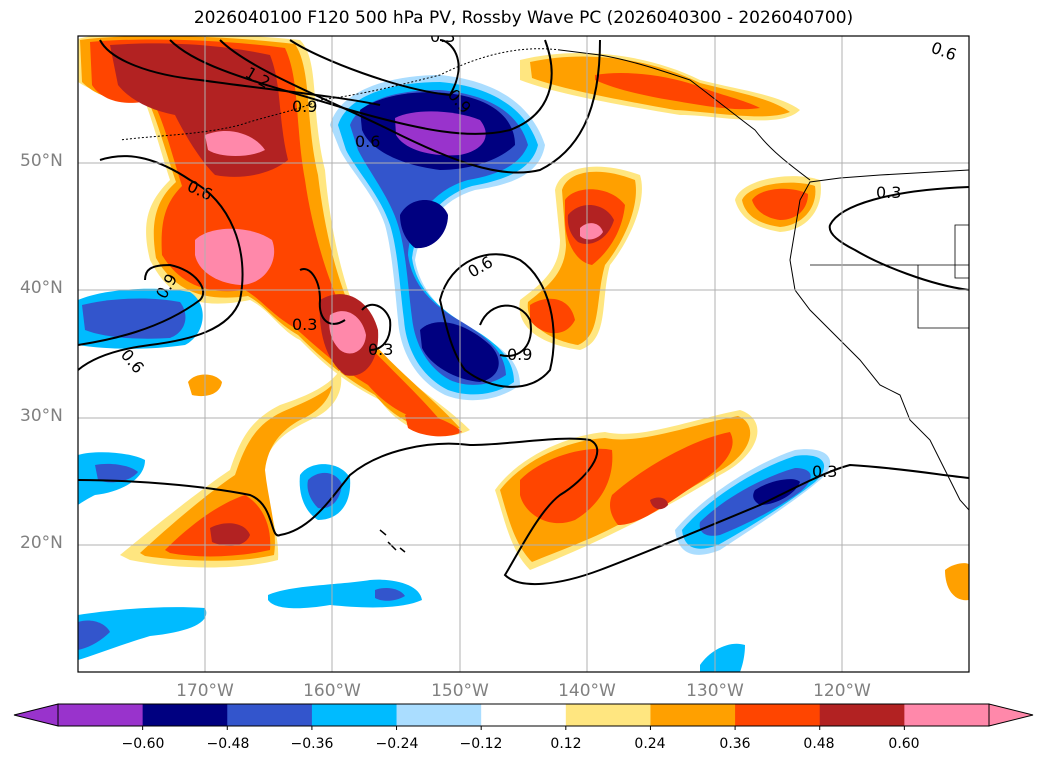 The width and height of the screenshot is (1047, 765). I want to click on pv-region-st-dark, so click(659, 503).